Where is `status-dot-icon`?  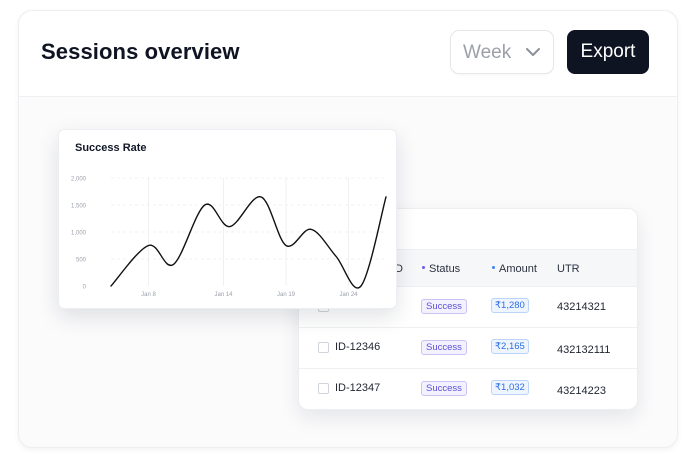
status-dot-icon is located at coordinates (423, 267).